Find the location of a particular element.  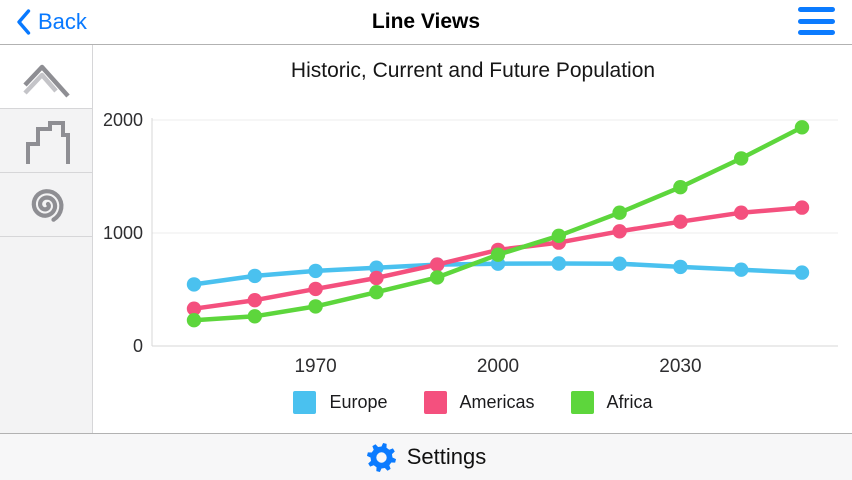

bottom-toolbar: Settings is located at coordinates (426, 456).